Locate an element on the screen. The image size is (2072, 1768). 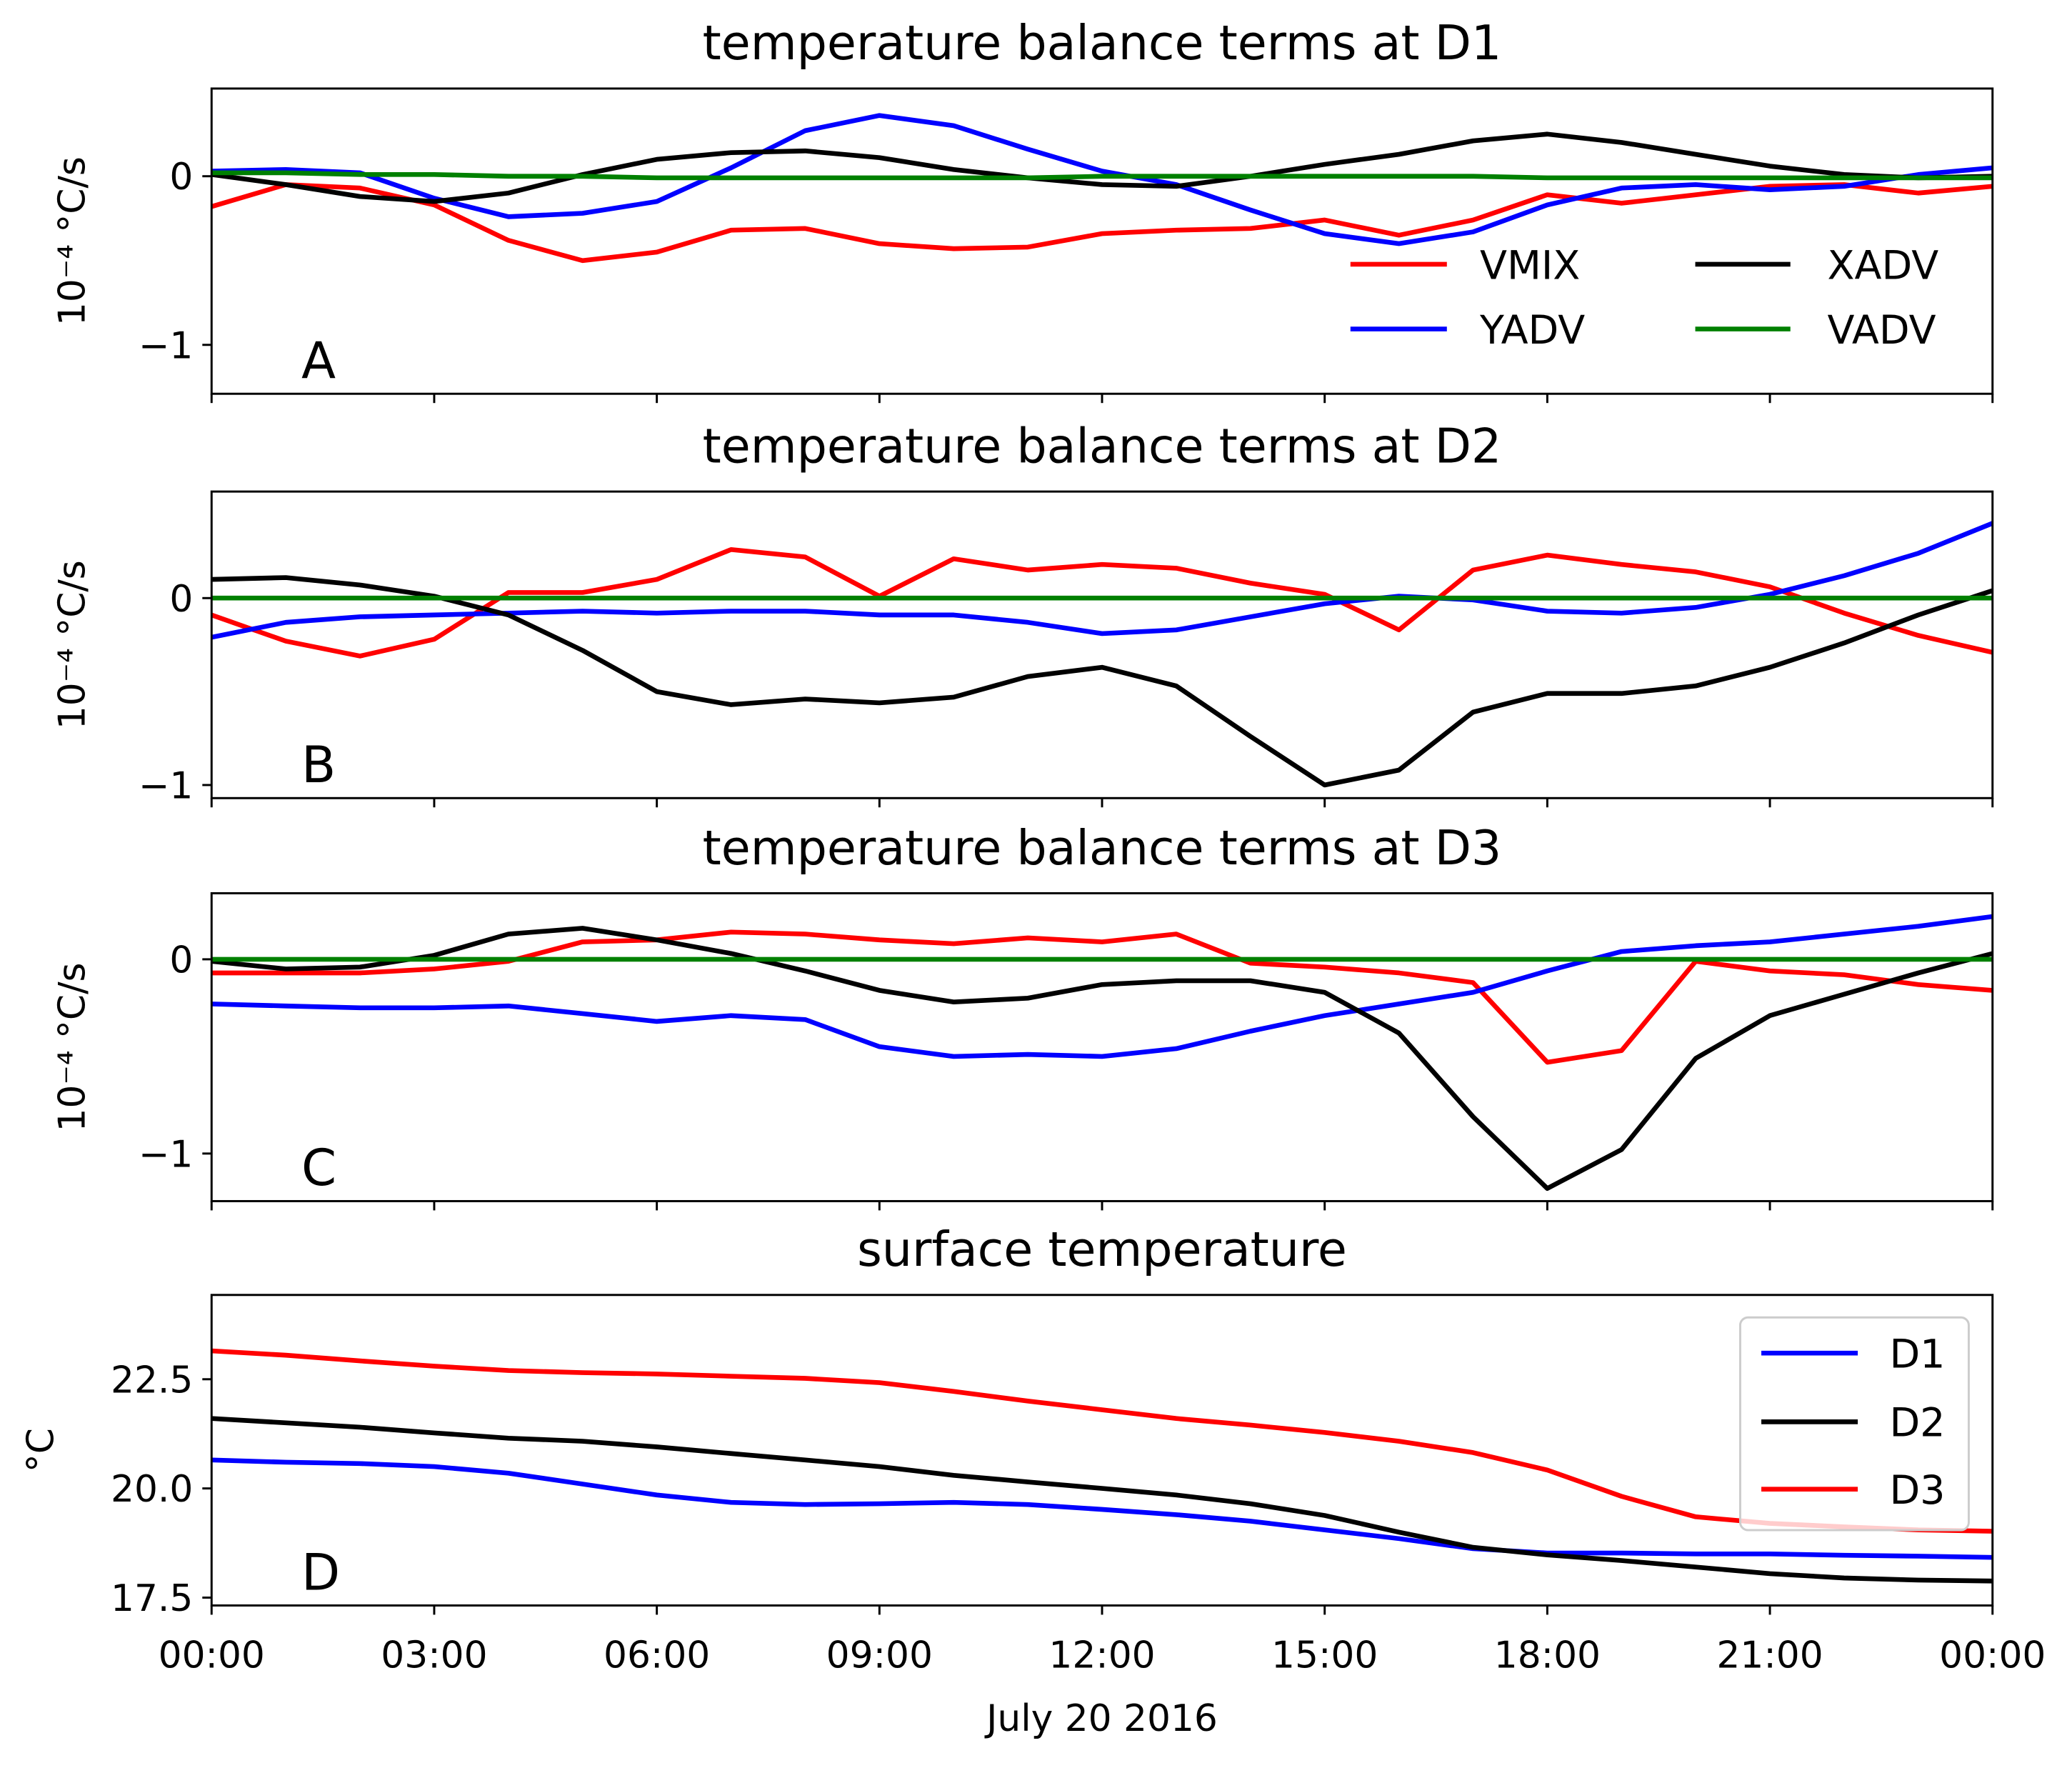
xtick-label: 12:00 is located at coordinates (1101, 1655).